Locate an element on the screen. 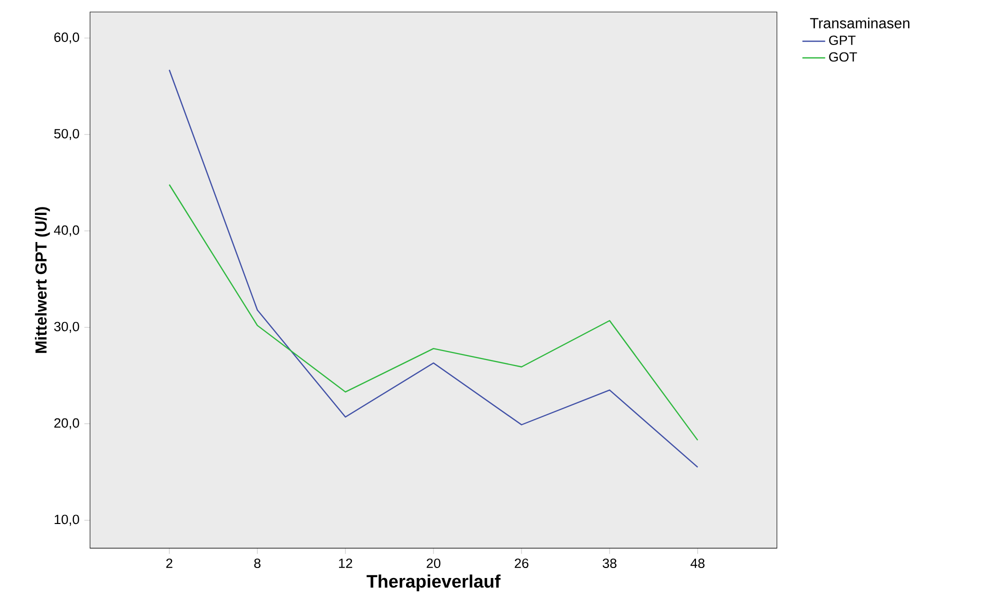 Image resolution: width=983 pixels, height=602 pixels. x-tick-label: 26 is located at coordinates (521, 563).